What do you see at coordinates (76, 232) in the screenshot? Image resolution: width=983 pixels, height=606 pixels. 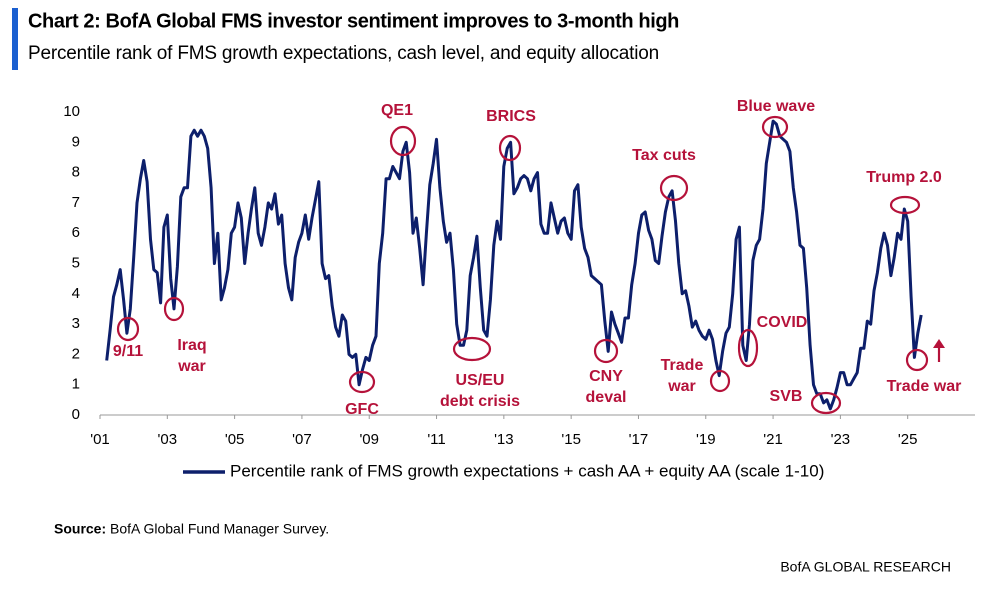 I see `y-tick-label: 6` at bounding box center [76, 232].